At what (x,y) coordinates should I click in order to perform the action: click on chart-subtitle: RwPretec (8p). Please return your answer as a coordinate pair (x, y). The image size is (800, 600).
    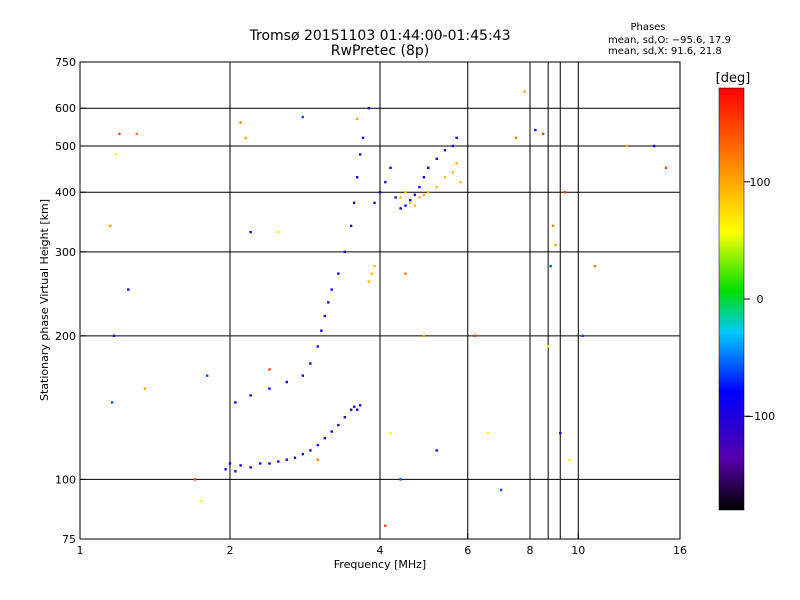
    Looking at the image, I should click on (380, 51).